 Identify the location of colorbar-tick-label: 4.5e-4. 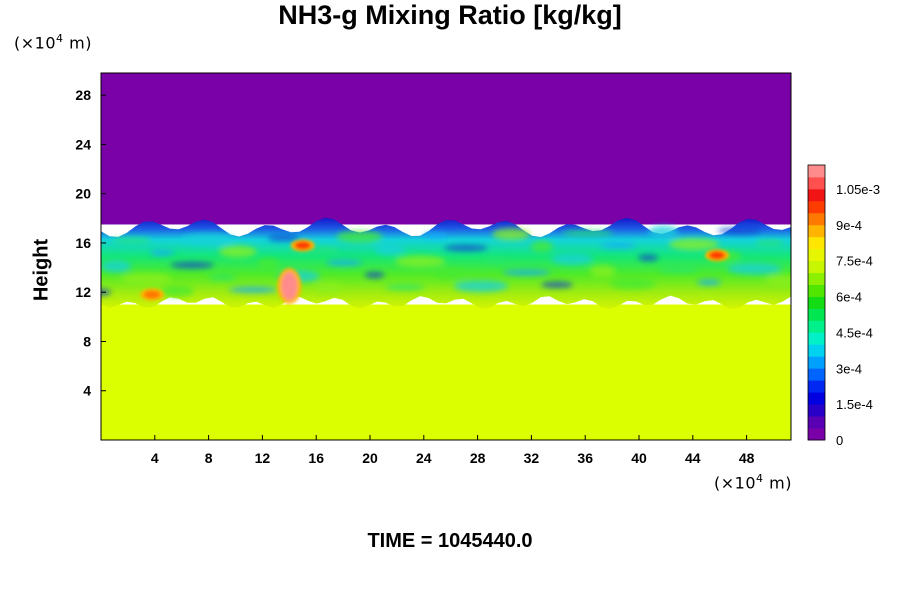
(854, 332).